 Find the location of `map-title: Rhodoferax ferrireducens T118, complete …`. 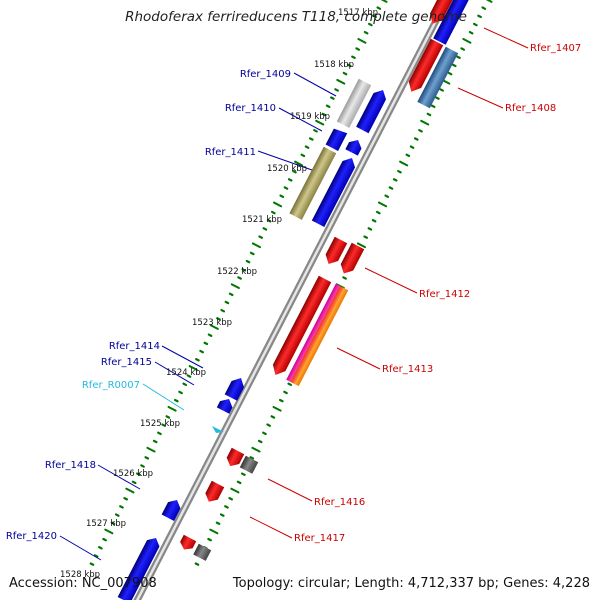

map-title: Rhodoferax ferrireducens T118, complete … is located at coordinates (296, 17).